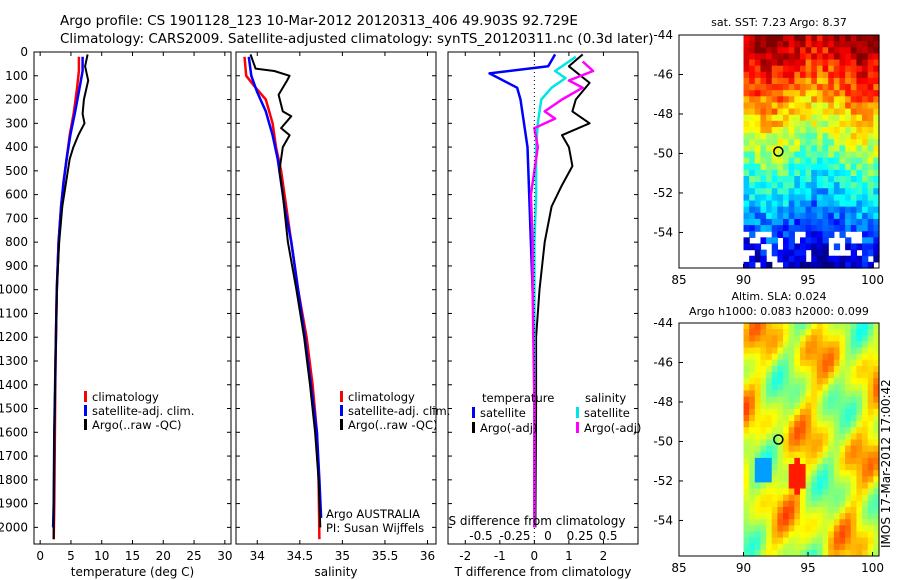 This screenshot has width=900, height=580. I want to click on legend-header: temperature, so click(518, 398).